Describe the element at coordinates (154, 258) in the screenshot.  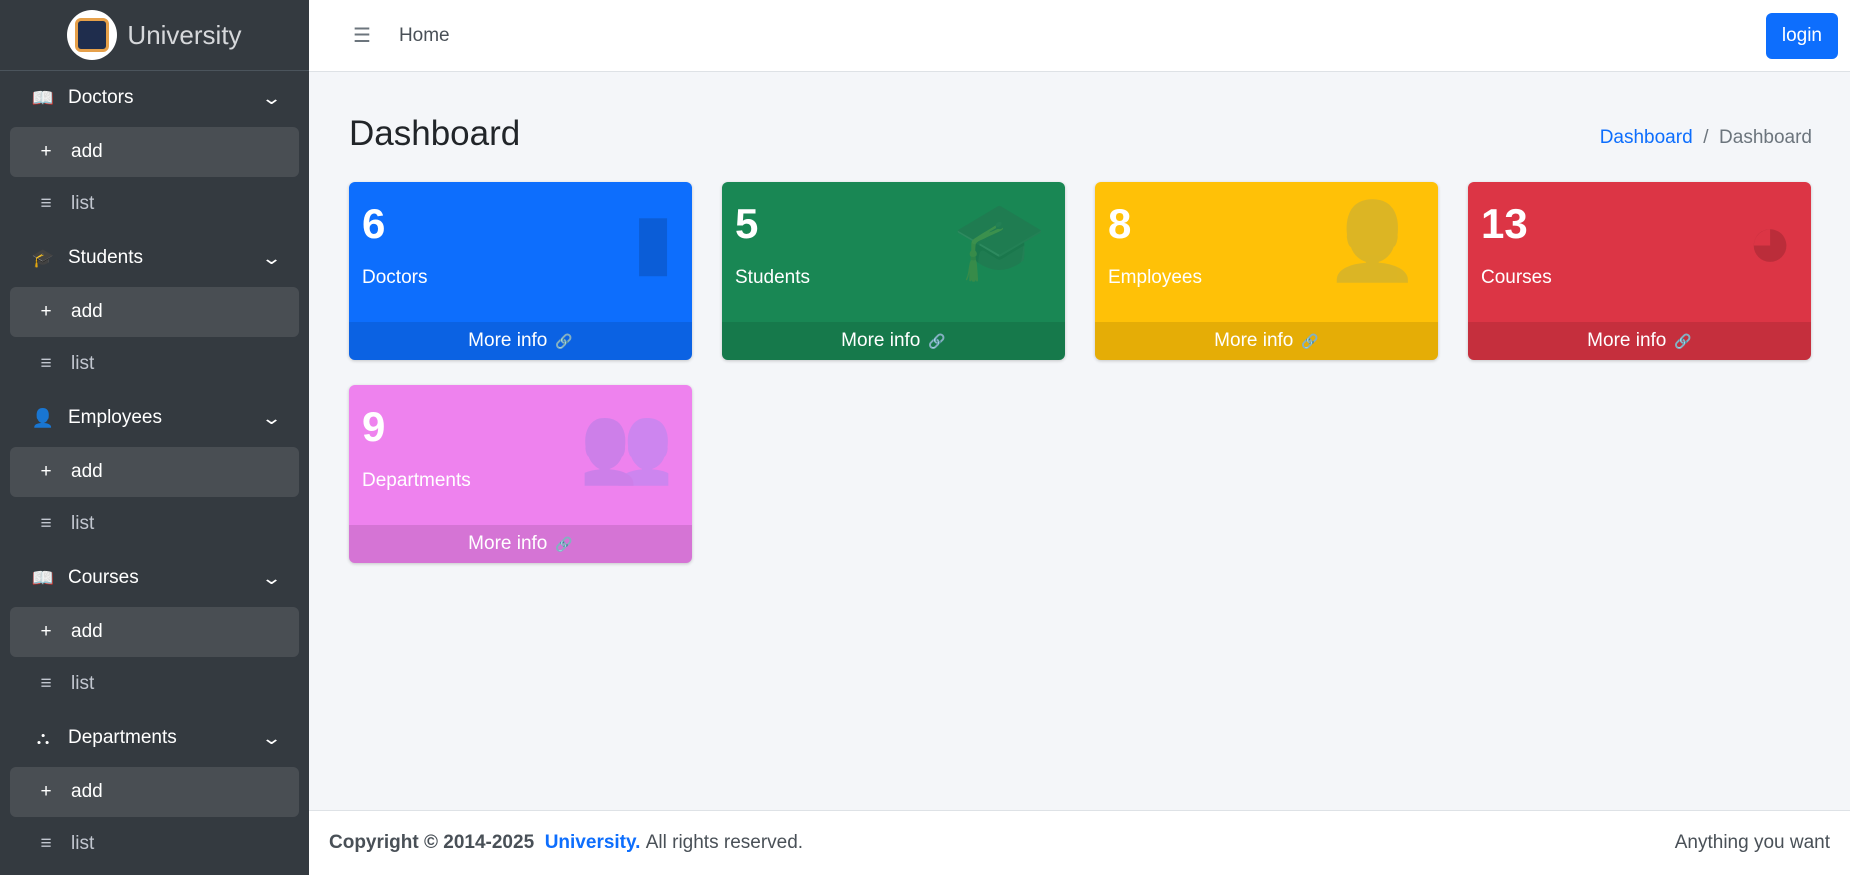
I see `sidebar-item-students: 🎓 Students ⌄` at that location.